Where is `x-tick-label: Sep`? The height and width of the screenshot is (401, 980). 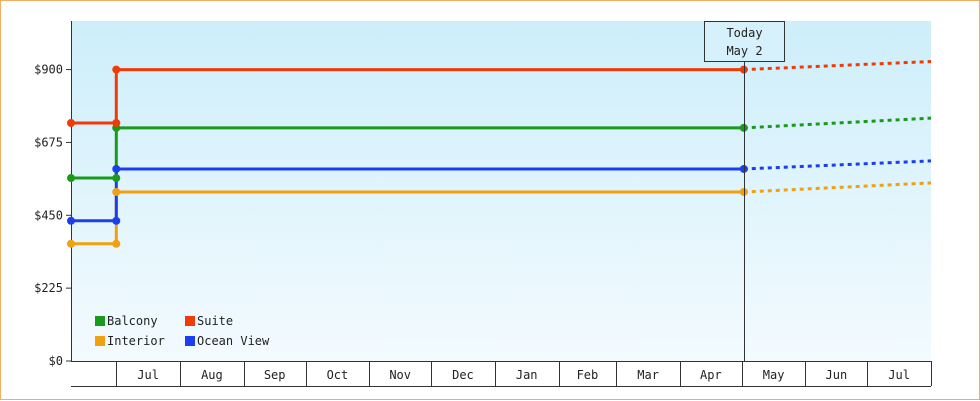
x-tick-label: Sep is located at coordinates (275, 375).